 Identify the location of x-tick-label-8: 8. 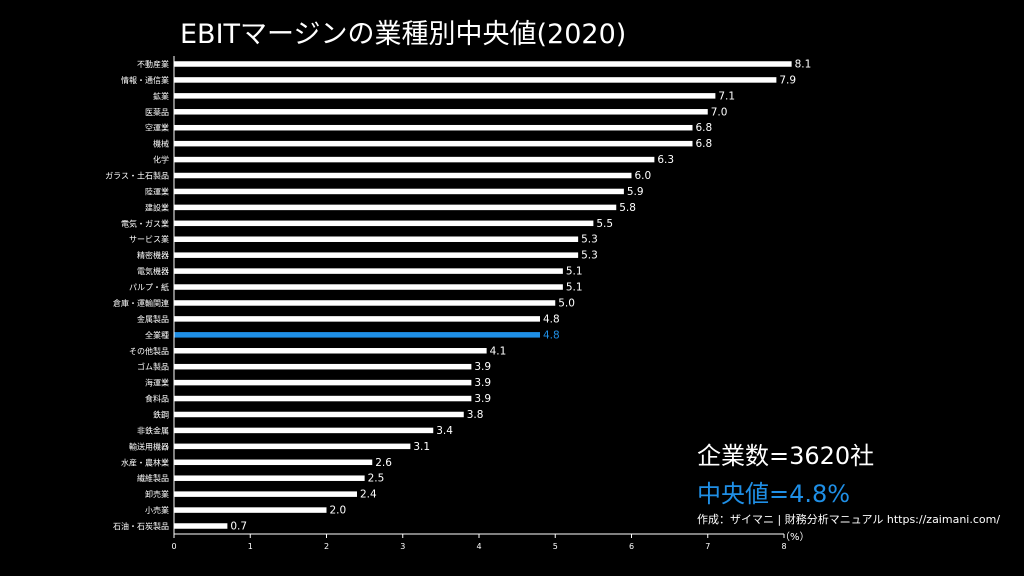
(783, 546).